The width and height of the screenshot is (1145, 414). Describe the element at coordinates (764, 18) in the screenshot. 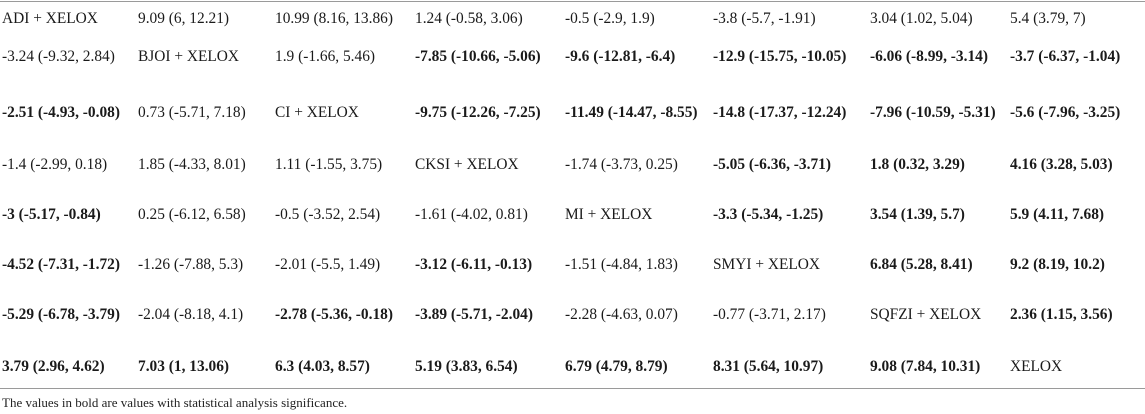

I see `table-cell: -3.8 (-5.7, -1.91)` at that location.